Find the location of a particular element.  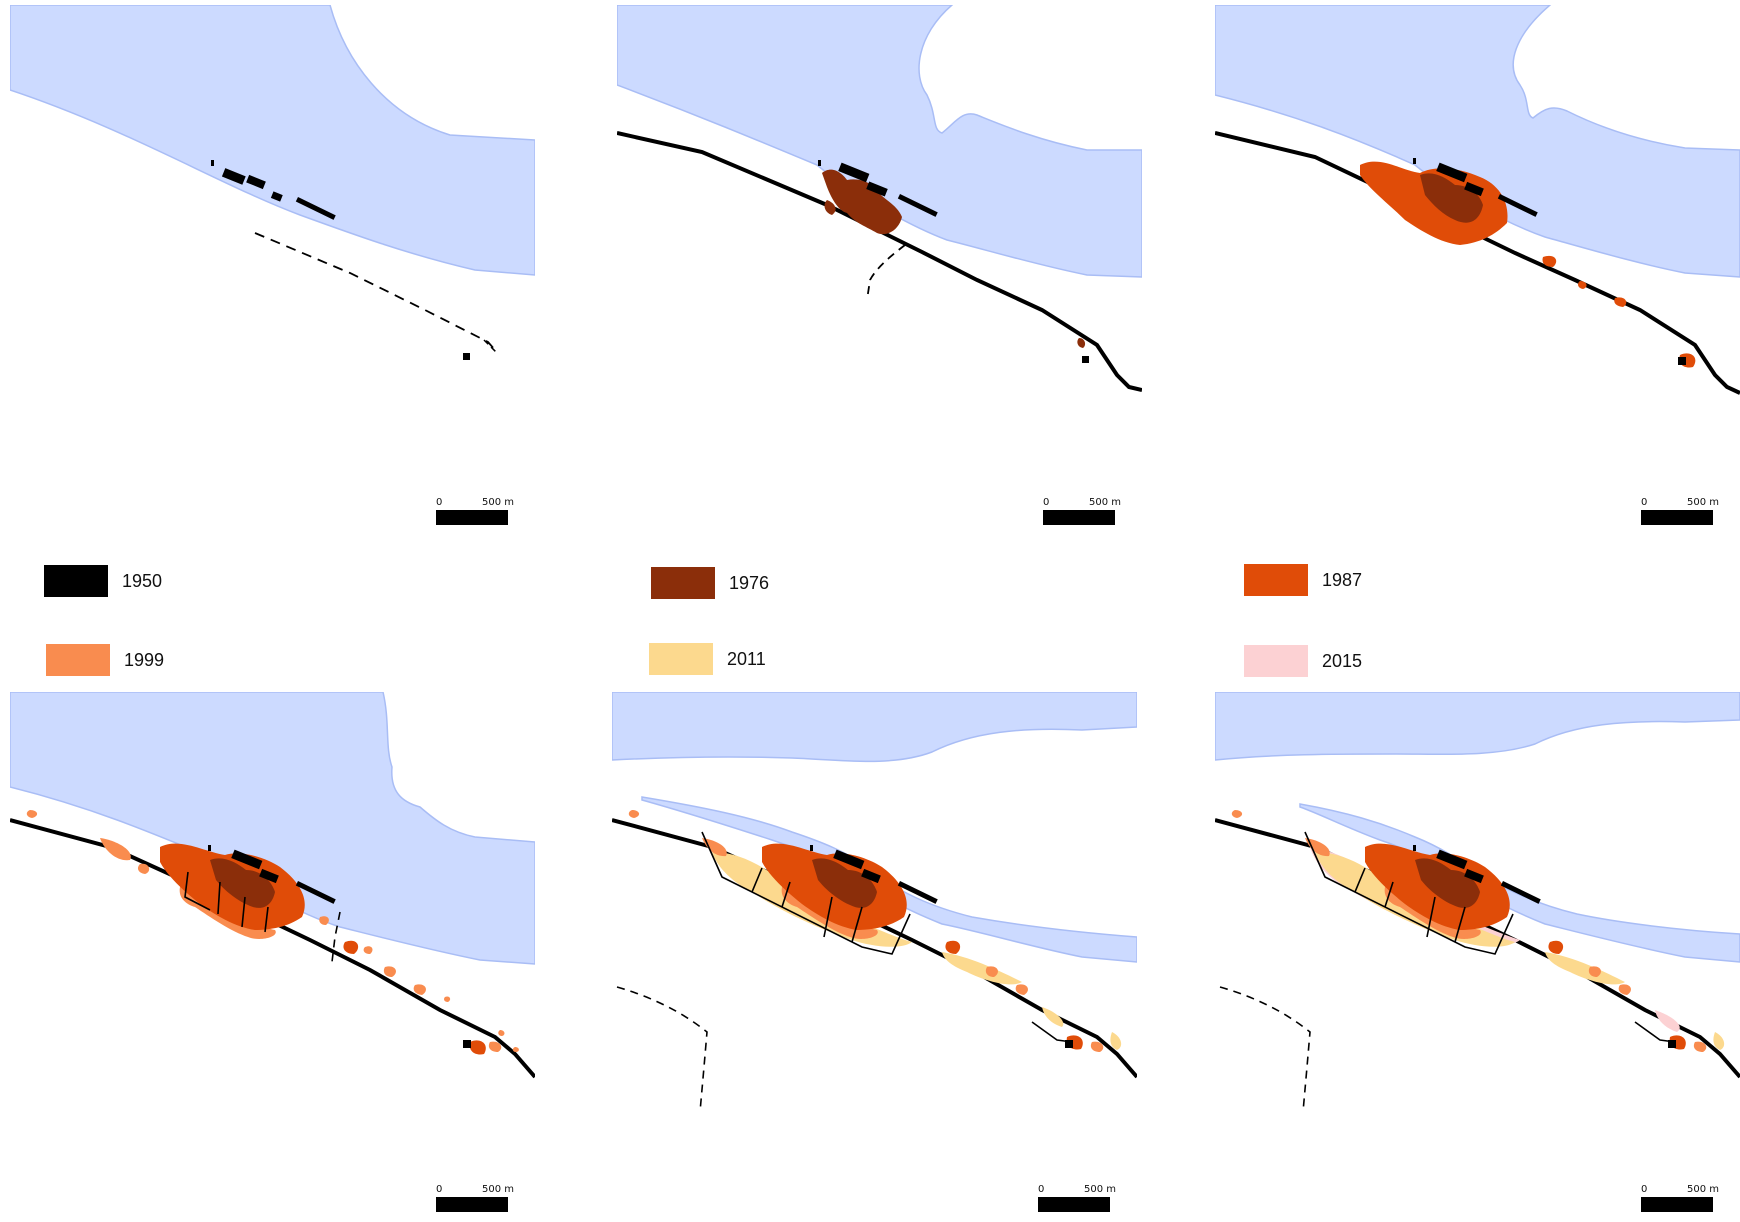

legend-swatch-2011 is located at coordinates (681, 659).